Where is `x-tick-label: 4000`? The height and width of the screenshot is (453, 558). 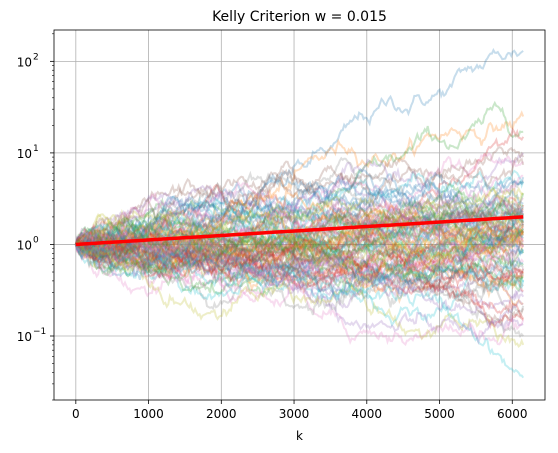
x-tick-label: 4000 is located at coordinates (367, 414).